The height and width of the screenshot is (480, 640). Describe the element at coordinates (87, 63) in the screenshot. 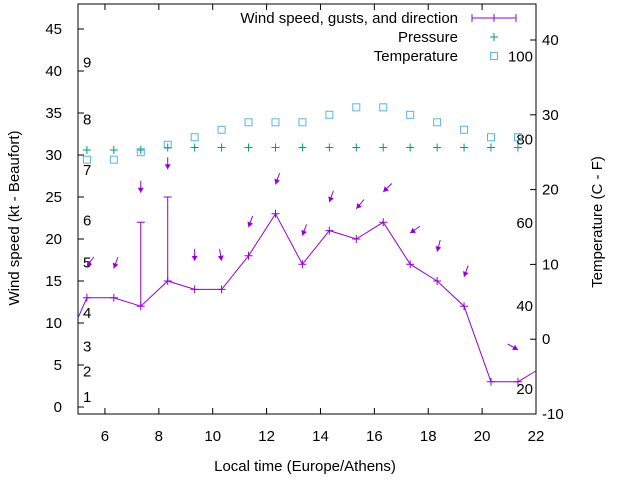

I see `beaufort-label: 9` at that location.